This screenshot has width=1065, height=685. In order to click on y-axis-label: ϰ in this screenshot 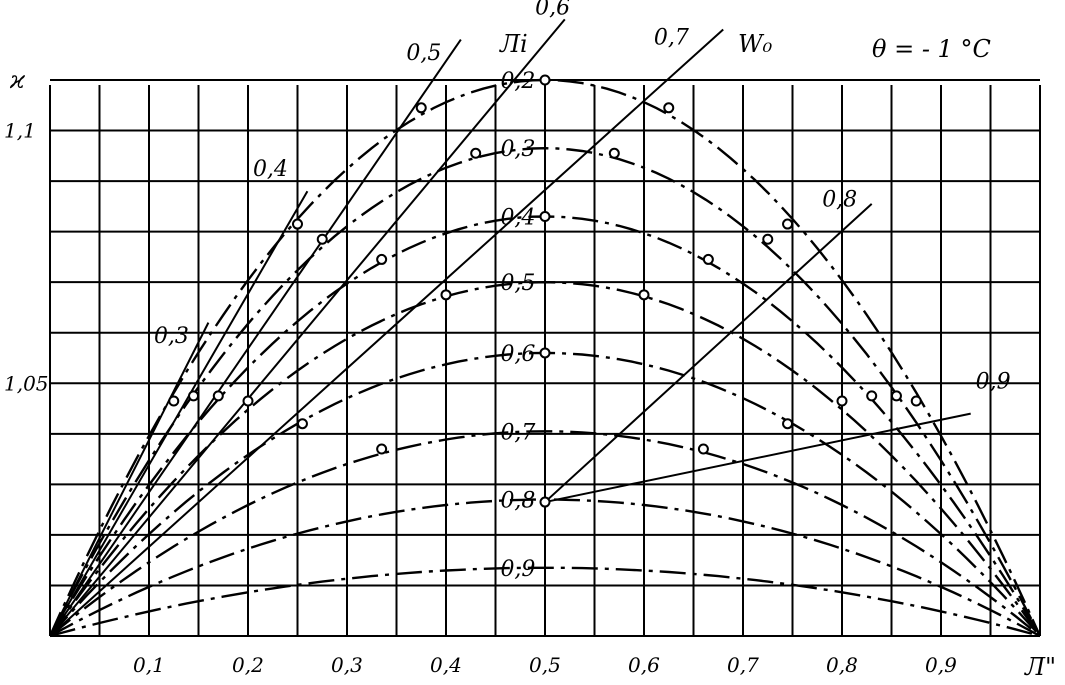, I will do `click(17, 80)`.